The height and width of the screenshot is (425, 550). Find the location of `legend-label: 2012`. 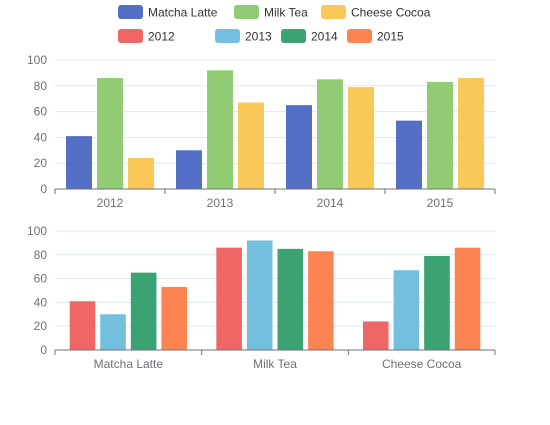

legend-label: 2012 is located at coordinates (161, 37).